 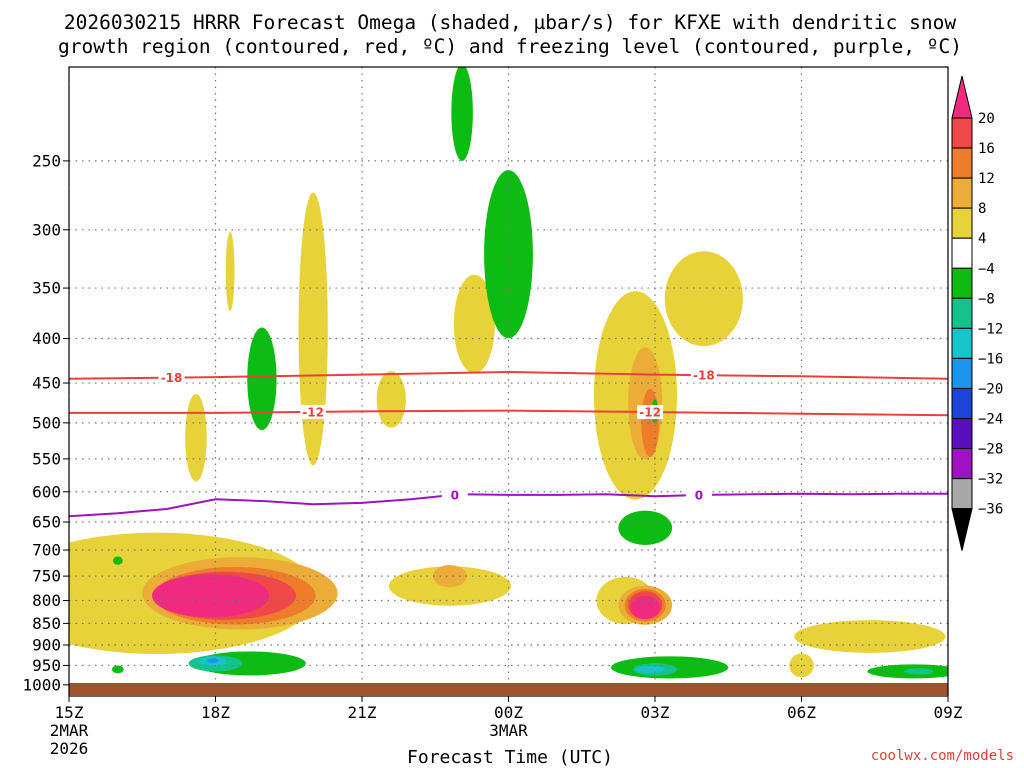 I want to click on colorbar-label-7: −12, so click(x=990, y=329).